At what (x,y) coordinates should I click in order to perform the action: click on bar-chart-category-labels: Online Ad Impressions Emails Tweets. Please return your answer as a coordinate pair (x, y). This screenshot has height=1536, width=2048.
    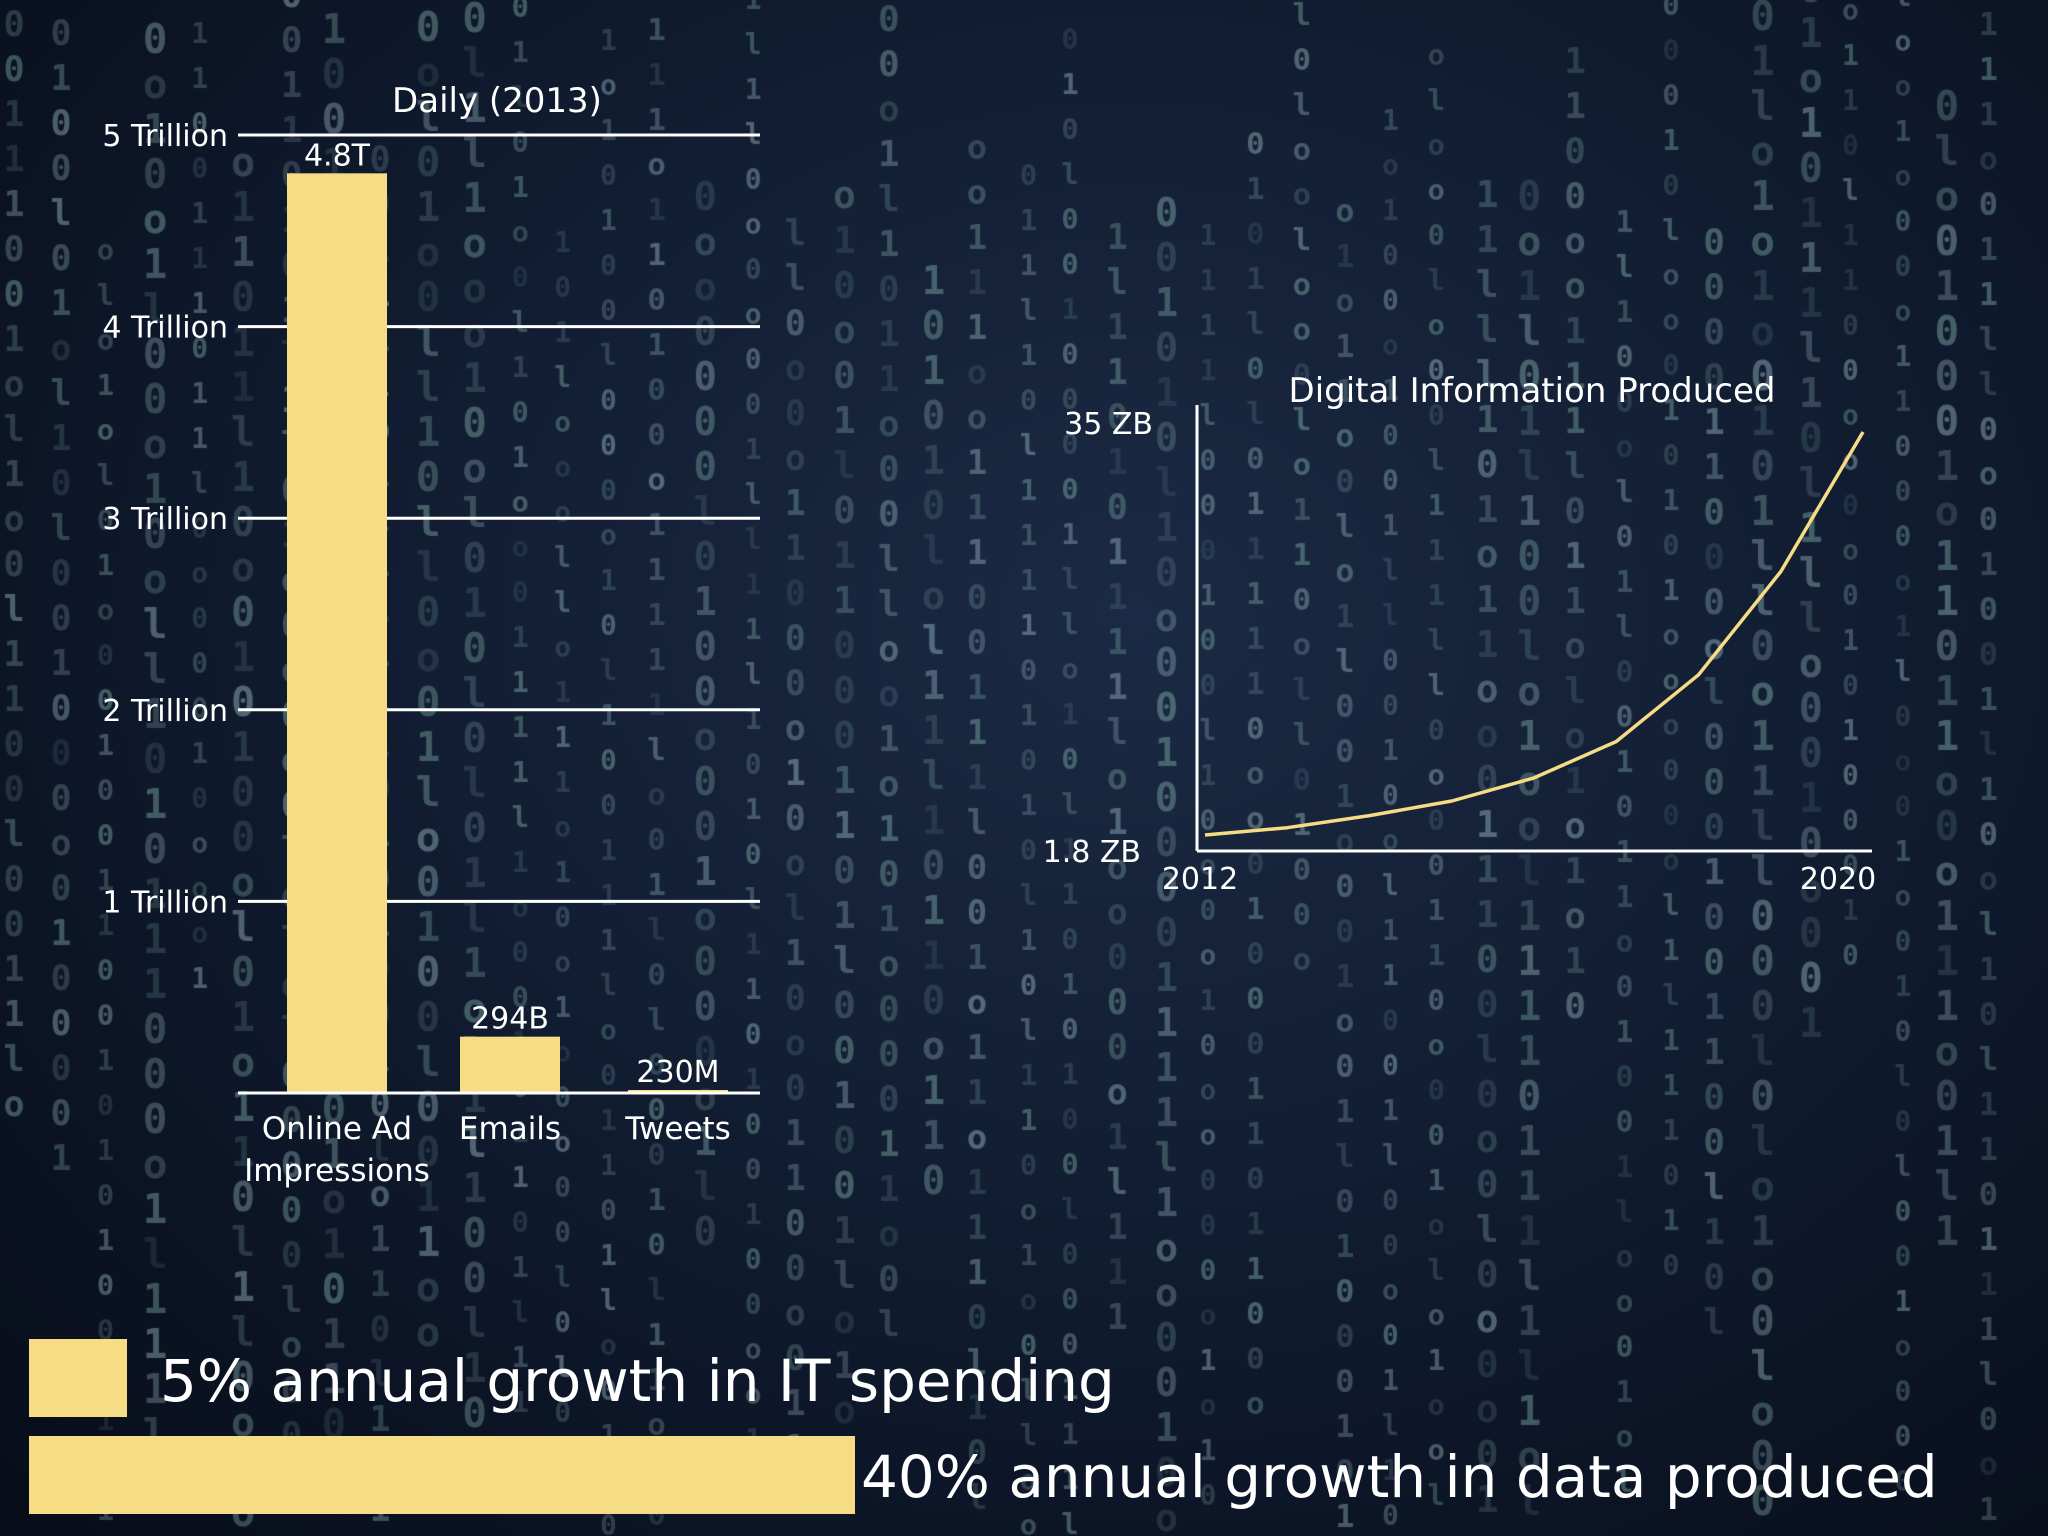
    Looking at the image, I should click on (487, 1150).